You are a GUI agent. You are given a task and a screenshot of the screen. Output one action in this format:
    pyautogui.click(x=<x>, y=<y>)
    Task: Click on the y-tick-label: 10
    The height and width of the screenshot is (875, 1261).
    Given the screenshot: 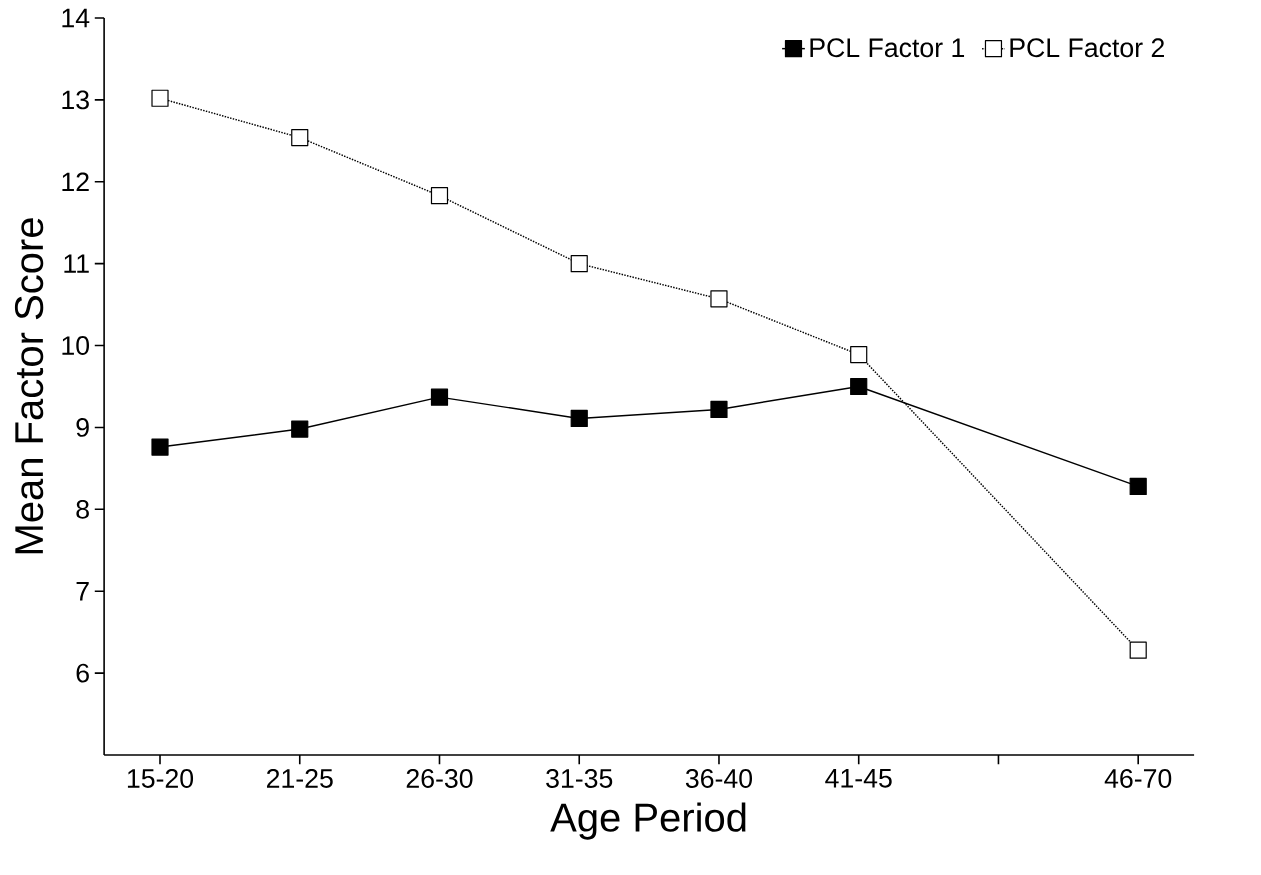 What is the action you would take?
    pyautogui.click(x=76, y=345)
    